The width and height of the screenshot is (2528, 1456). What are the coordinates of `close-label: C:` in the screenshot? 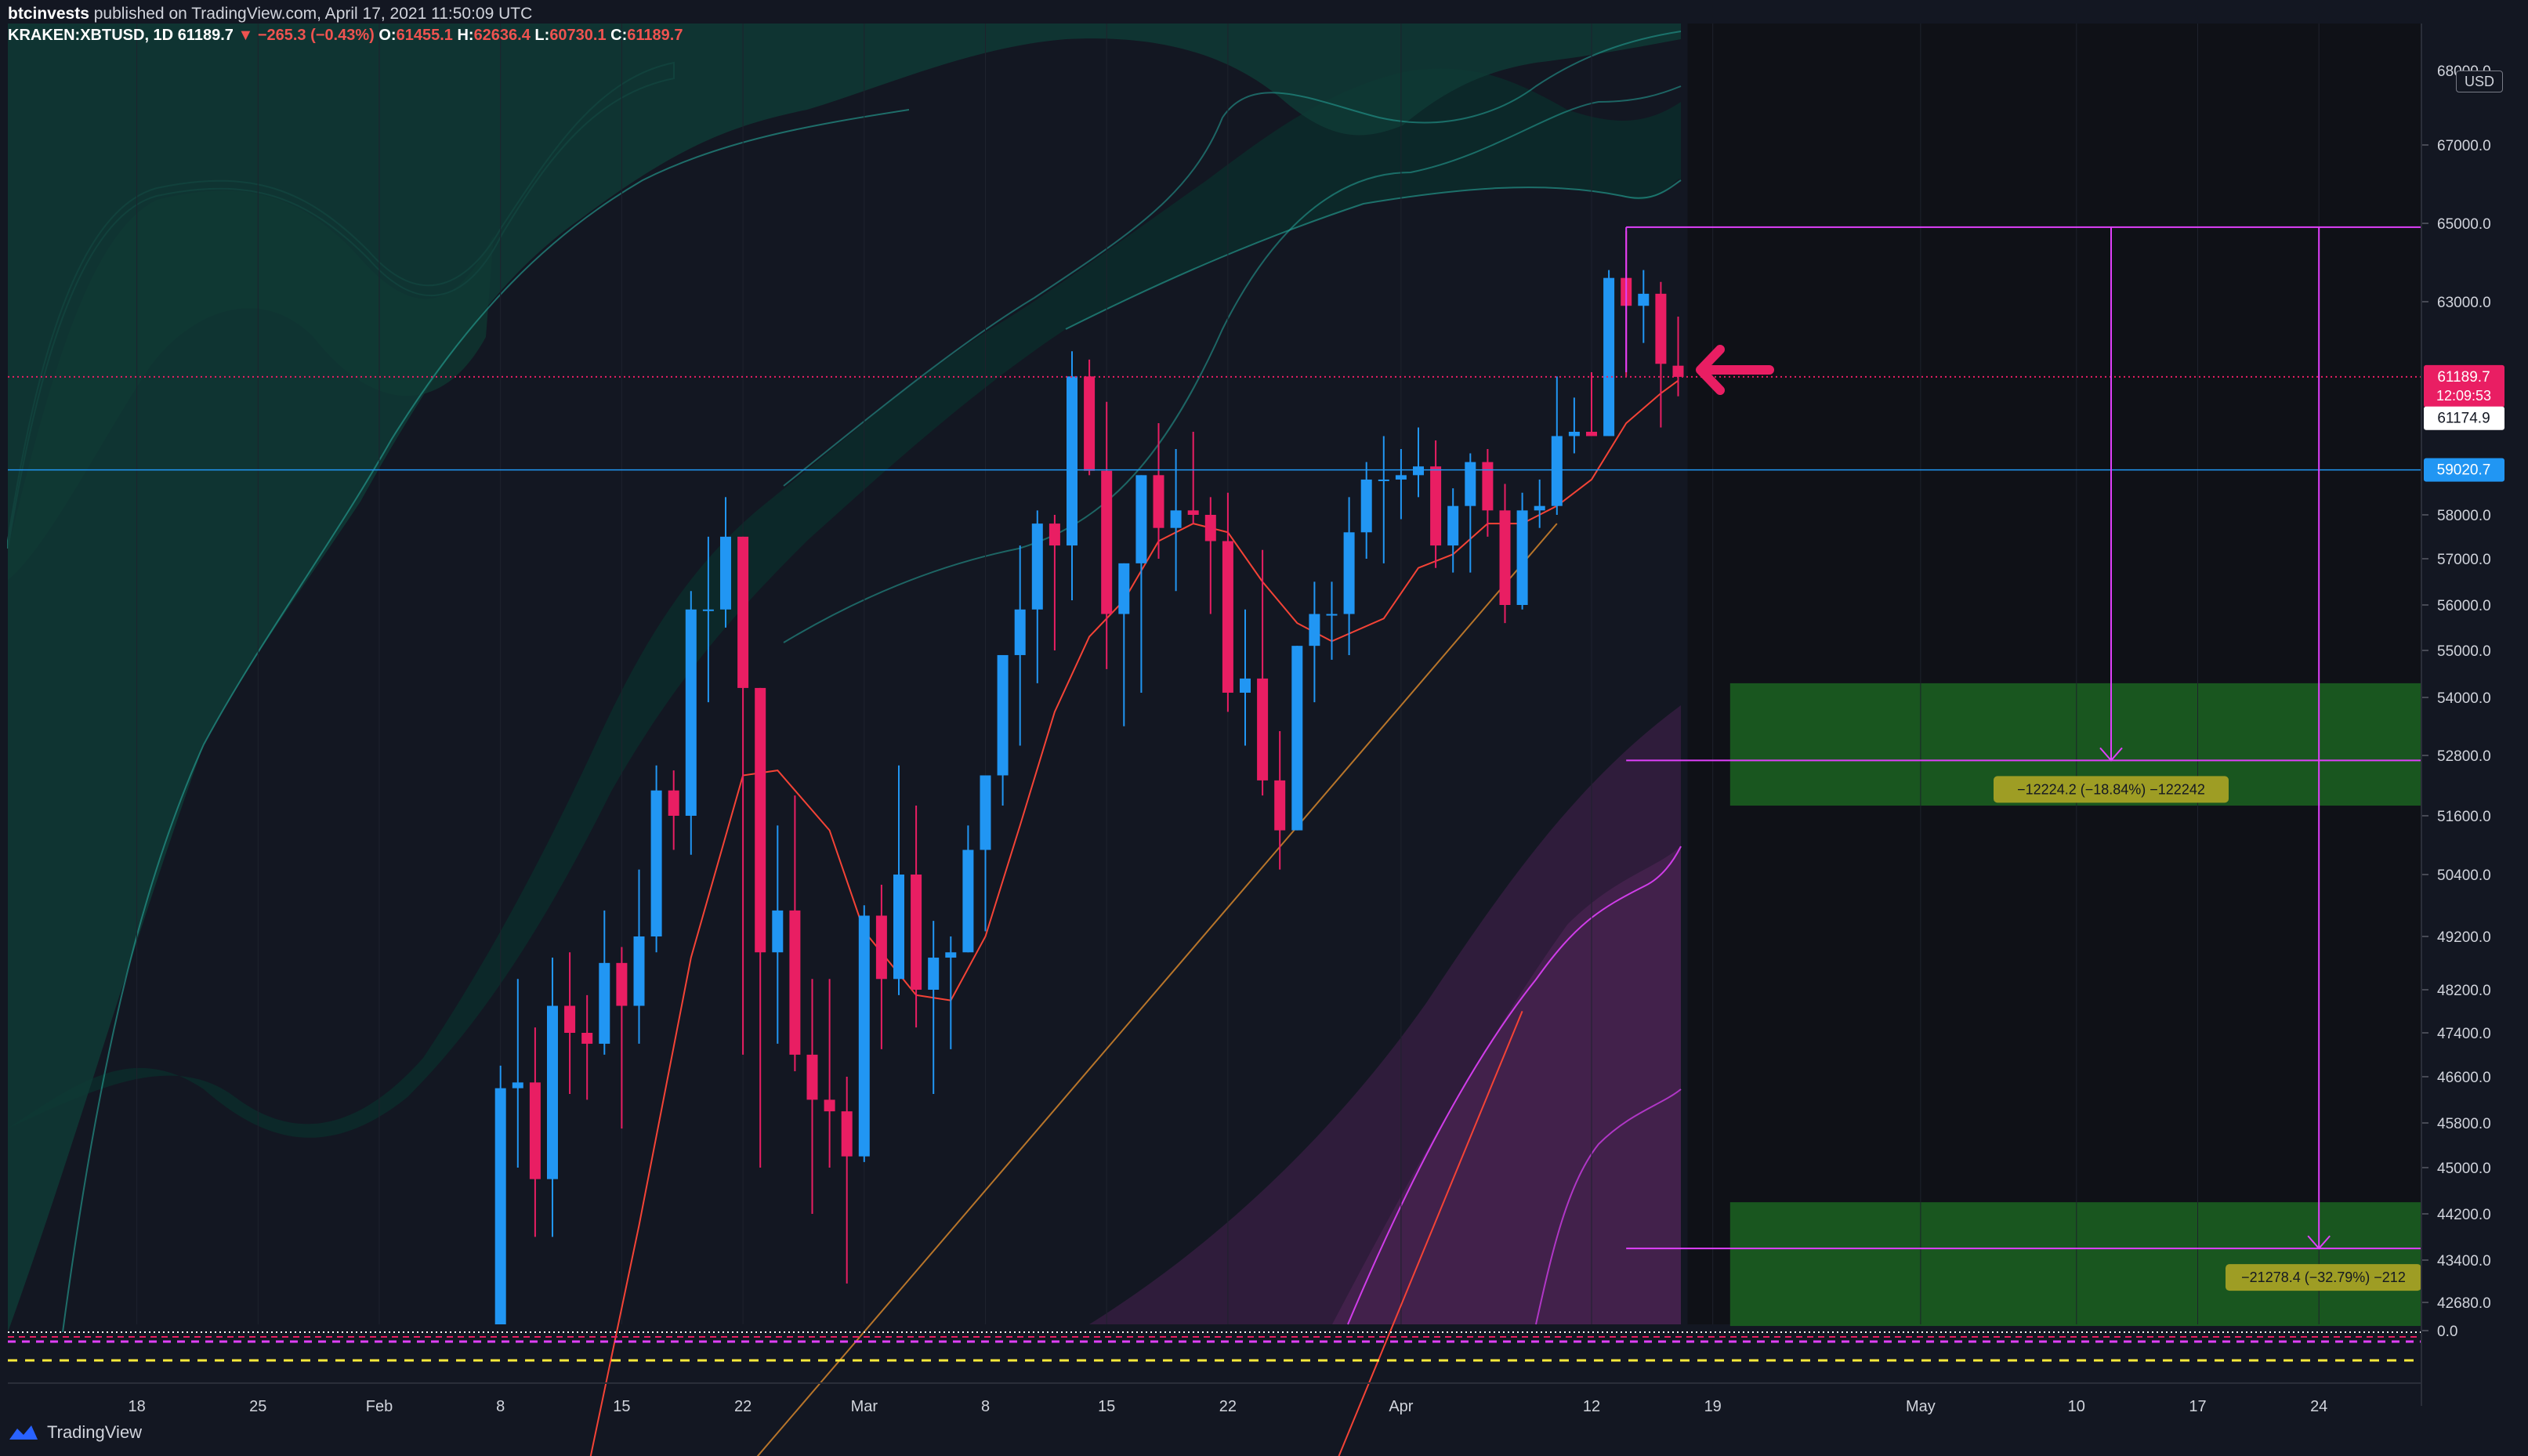 It's located at (619, 35).